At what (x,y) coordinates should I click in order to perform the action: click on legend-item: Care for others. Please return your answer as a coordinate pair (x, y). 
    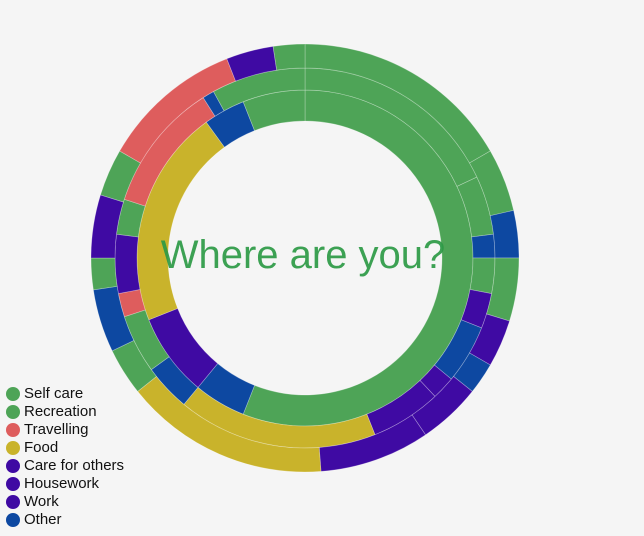
    Looking at the image, I should click on (86, 466).